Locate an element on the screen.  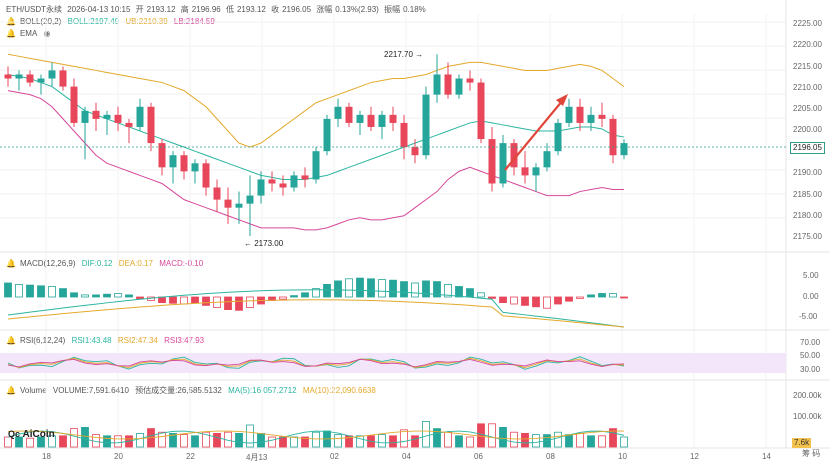
time-tick-label: 20 is located at coordinates (118, 456).